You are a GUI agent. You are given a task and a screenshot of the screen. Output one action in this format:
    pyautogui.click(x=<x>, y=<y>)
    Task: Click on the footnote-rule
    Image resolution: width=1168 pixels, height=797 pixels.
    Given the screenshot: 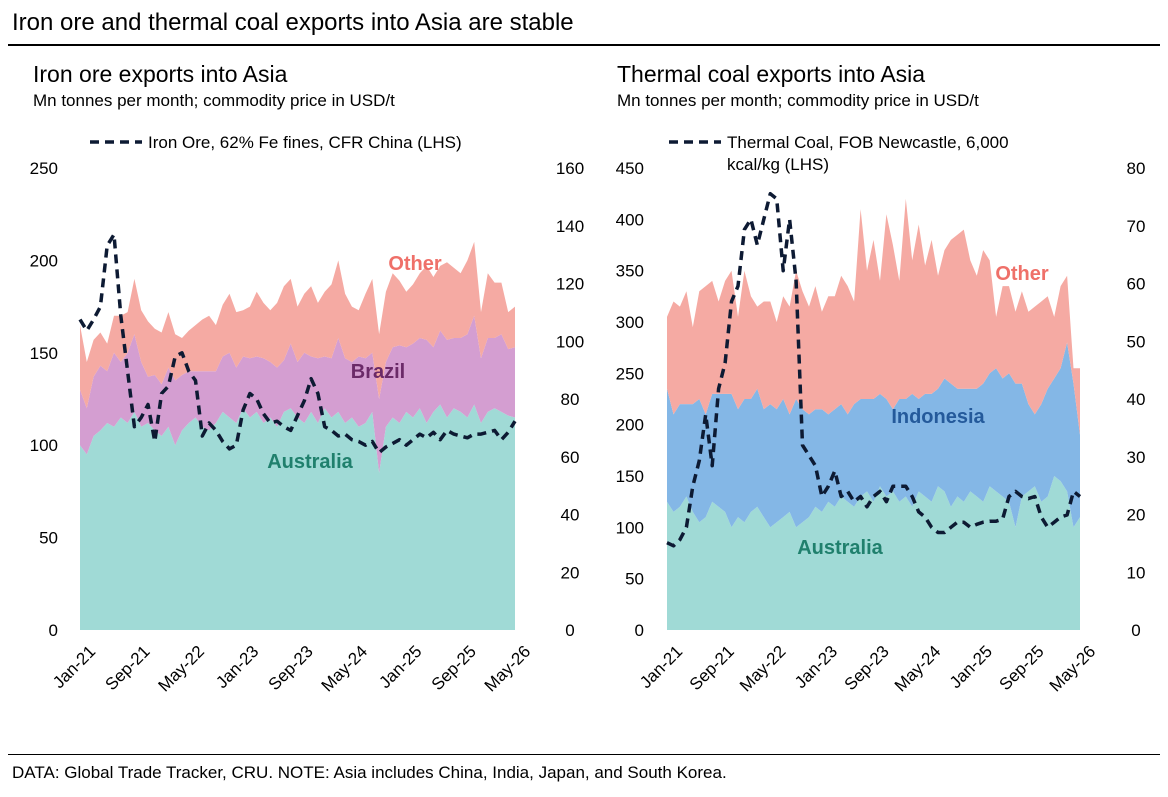 What is the action you would take?
    pyautogui.click(x=584, y=754)
    